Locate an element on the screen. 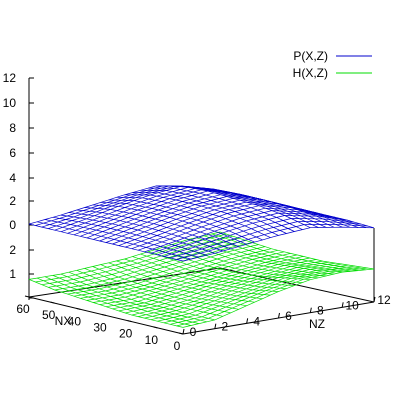 Image resolution: width=400 pixels, height=400 pixels. surface-h-mesh-line-nx is located at coordinates (195, 279).